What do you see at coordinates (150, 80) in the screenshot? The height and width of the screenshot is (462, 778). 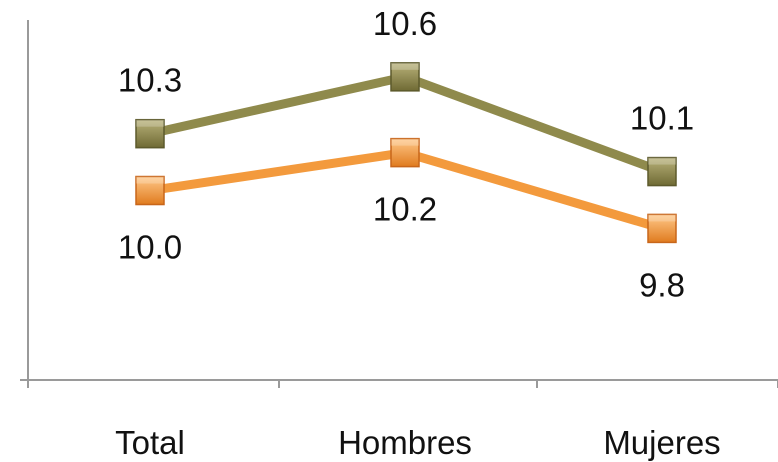 I see `data-label: 10.3` at bounding box center [150, 80].